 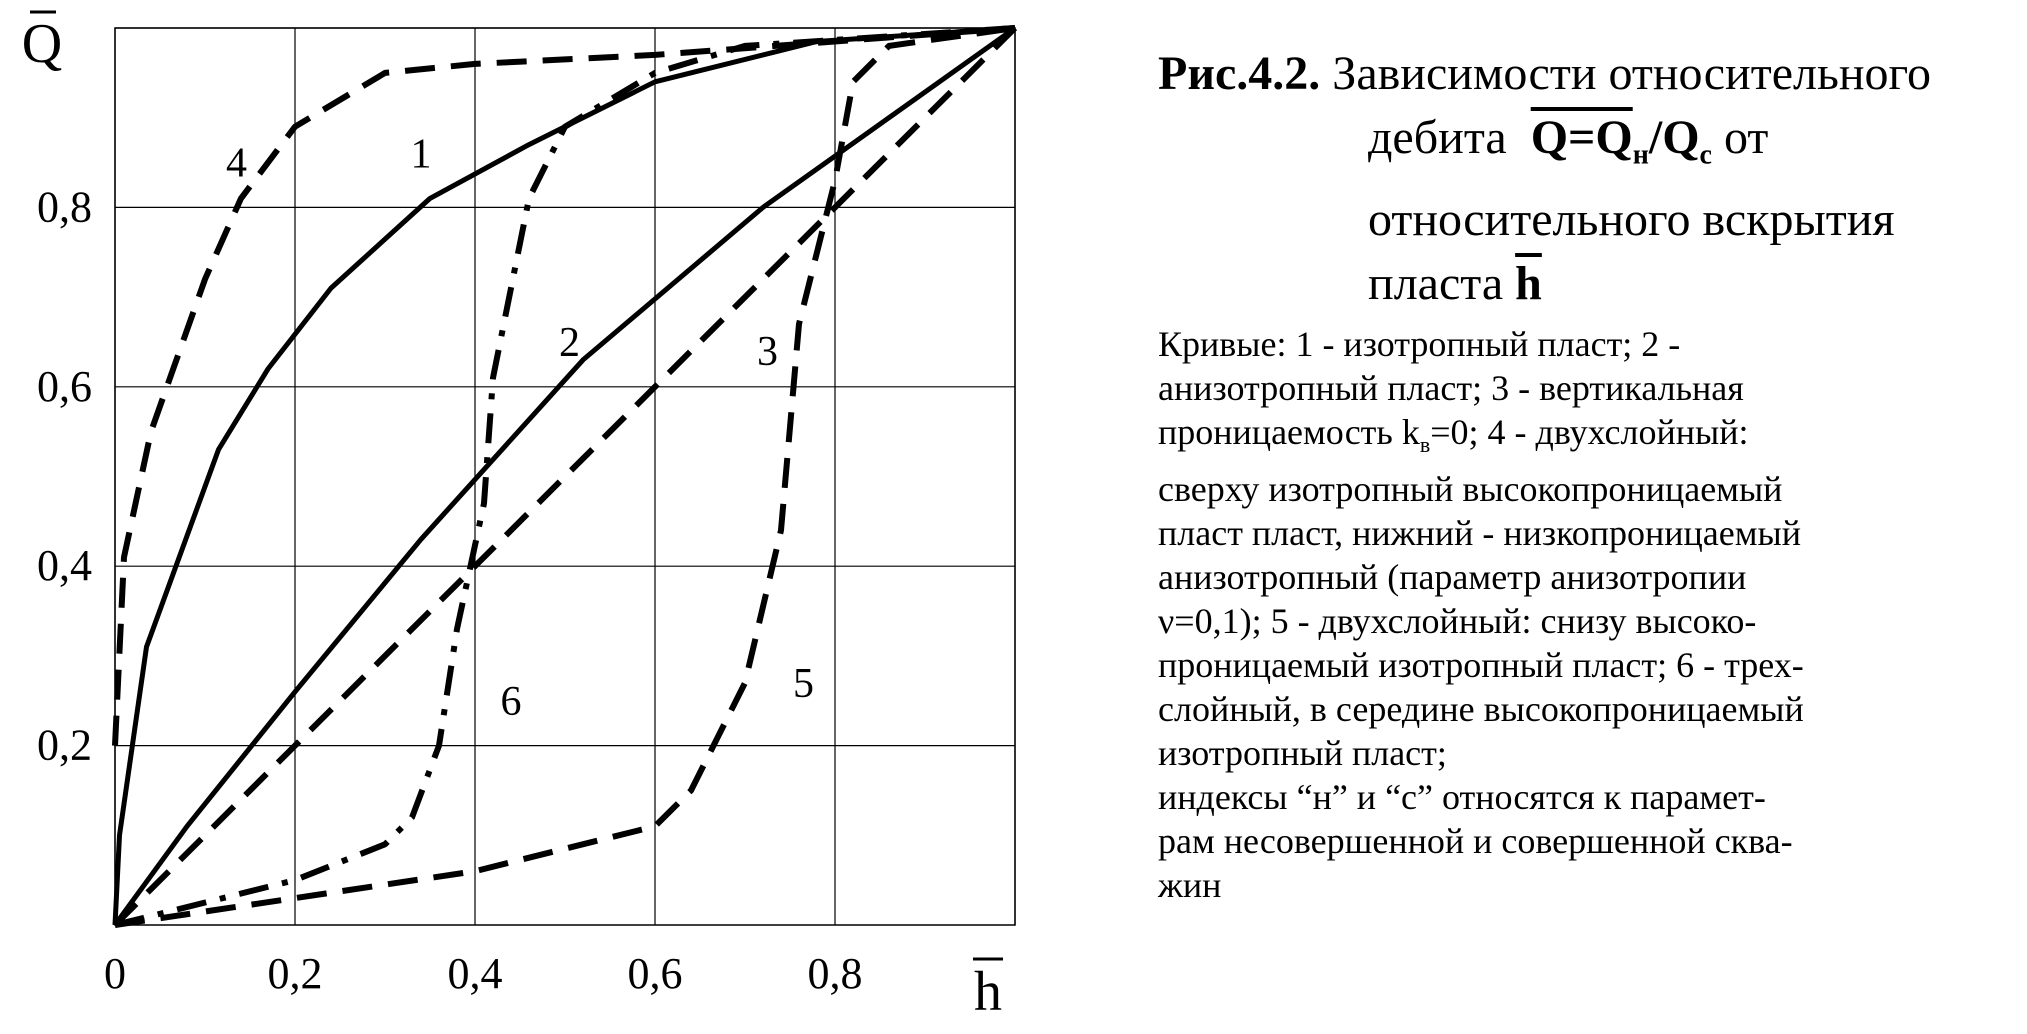 What do you see at coordinates (1621, 141) in the screenshot?
I see `caption-formula: Q=Qн/Qс` at bounding box center [1621, 141].